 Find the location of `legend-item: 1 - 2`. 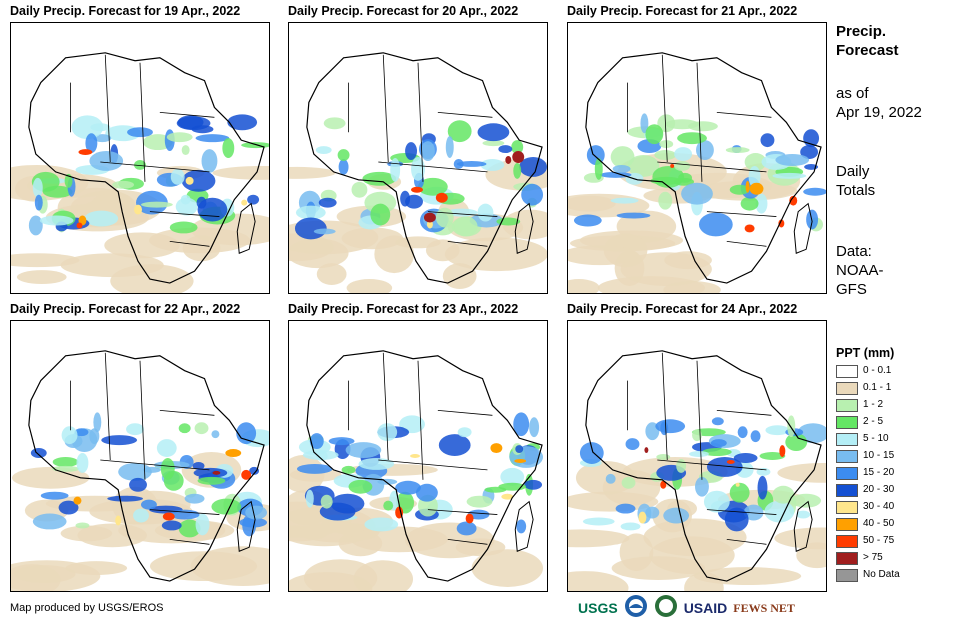

legend-item: 1 - 2 is located at coordinates (865, 406).